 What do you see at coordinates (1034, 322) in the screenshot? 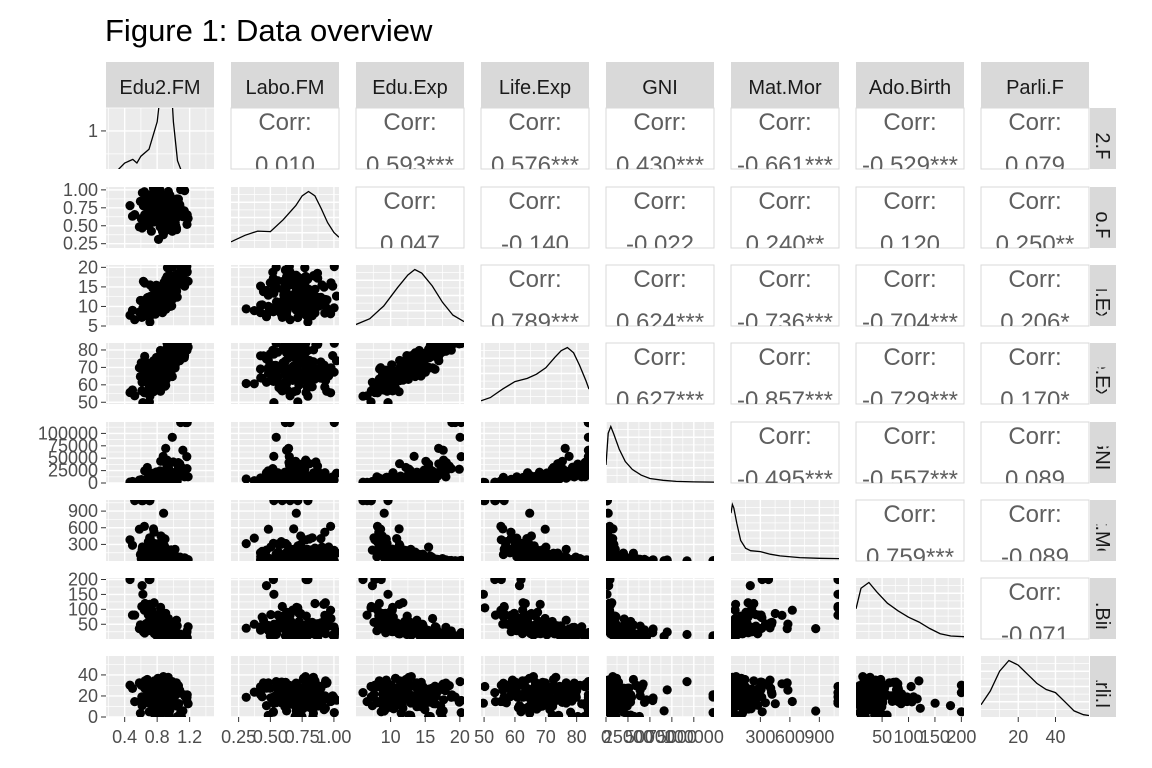
I see `corr-value: 0.206*` at bounding box center [1034, 322].